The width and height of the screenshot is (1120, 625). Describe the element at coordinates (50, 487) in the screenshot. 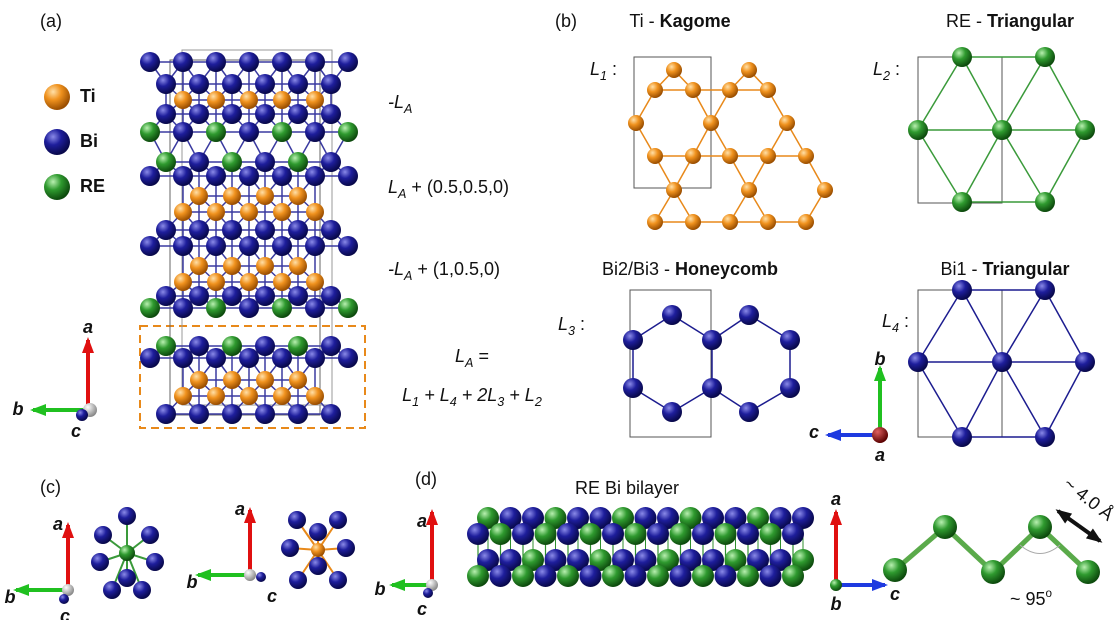

I see `panel-label: (c)` at that location.